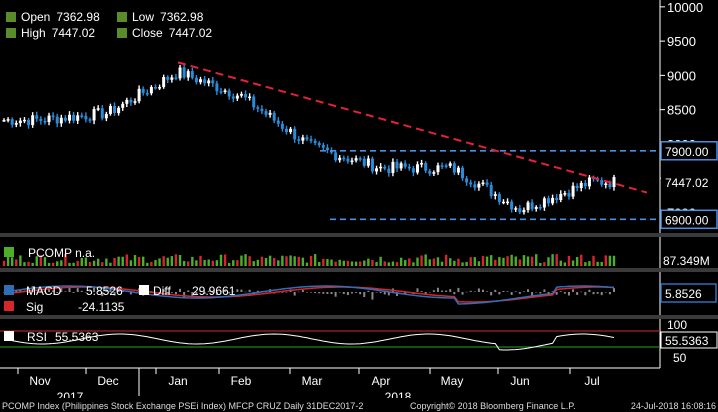  Describe the element at coordinates (34, 307) in the screenshot. I see `sig-legend-label: Sig` at that location.